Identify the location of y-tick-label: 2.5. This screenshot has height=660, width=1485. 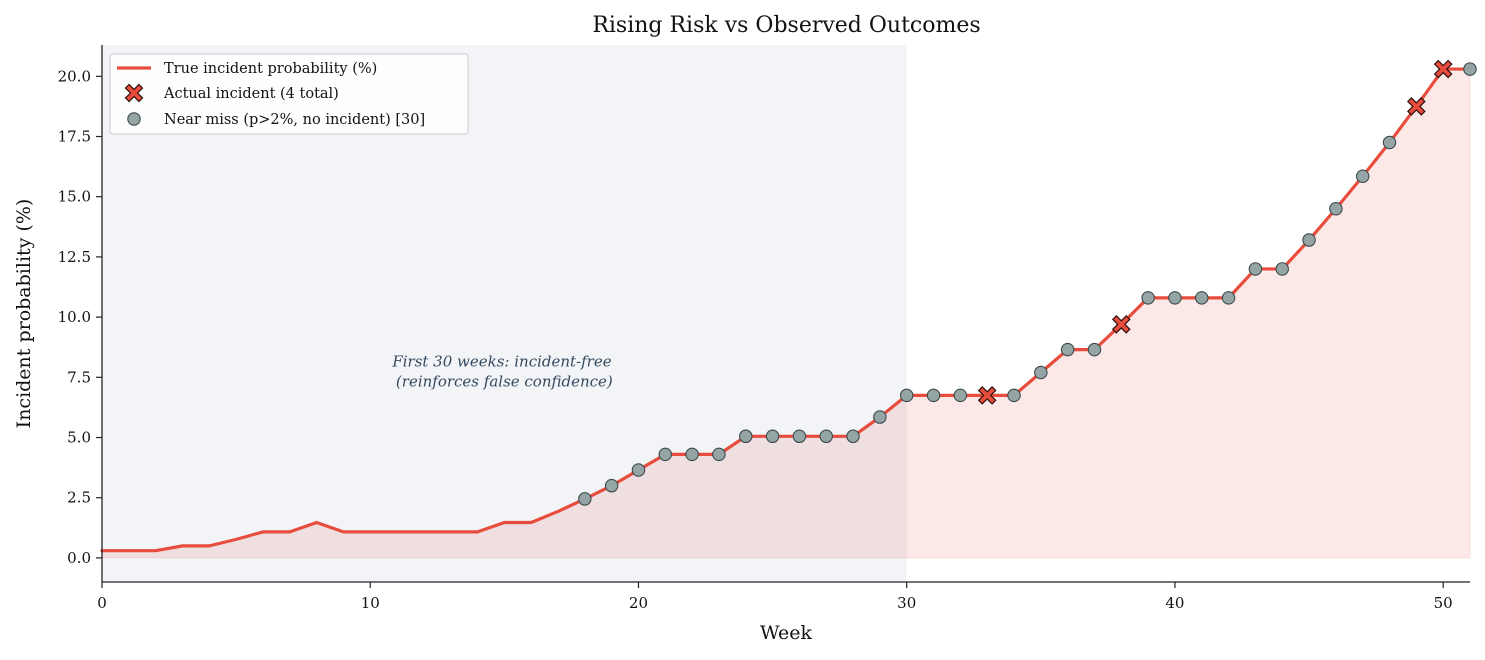
(79, 498).